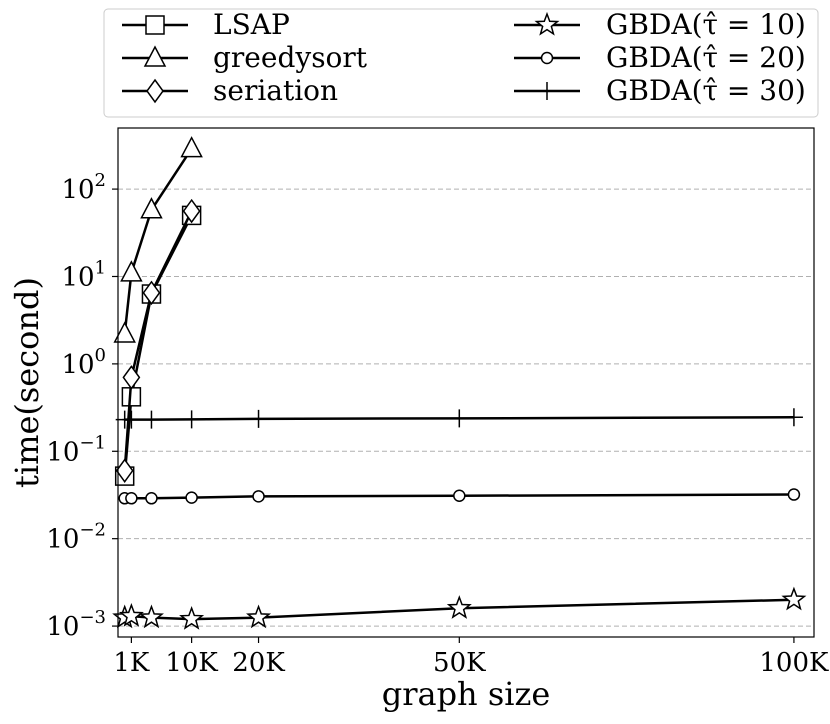 This screenshot has height=724, width=830. I want to click on legend-marker-diamond, so click(155, 91).